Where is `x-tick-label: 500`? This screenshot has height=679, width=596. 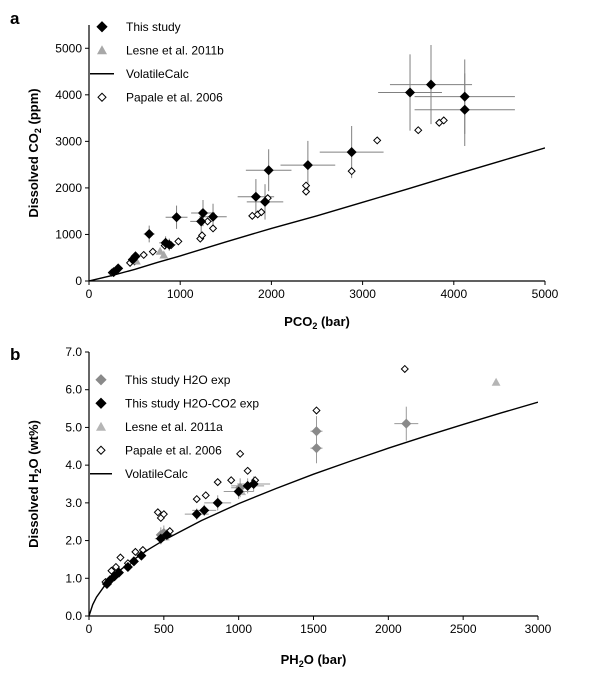 x-tick-label: 500 is located at coordinates (164, 629).